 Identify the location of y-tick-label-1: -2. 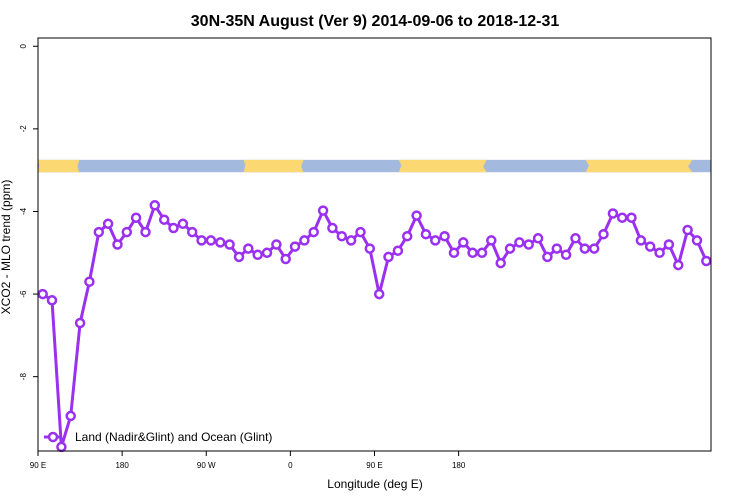
(23, 129).